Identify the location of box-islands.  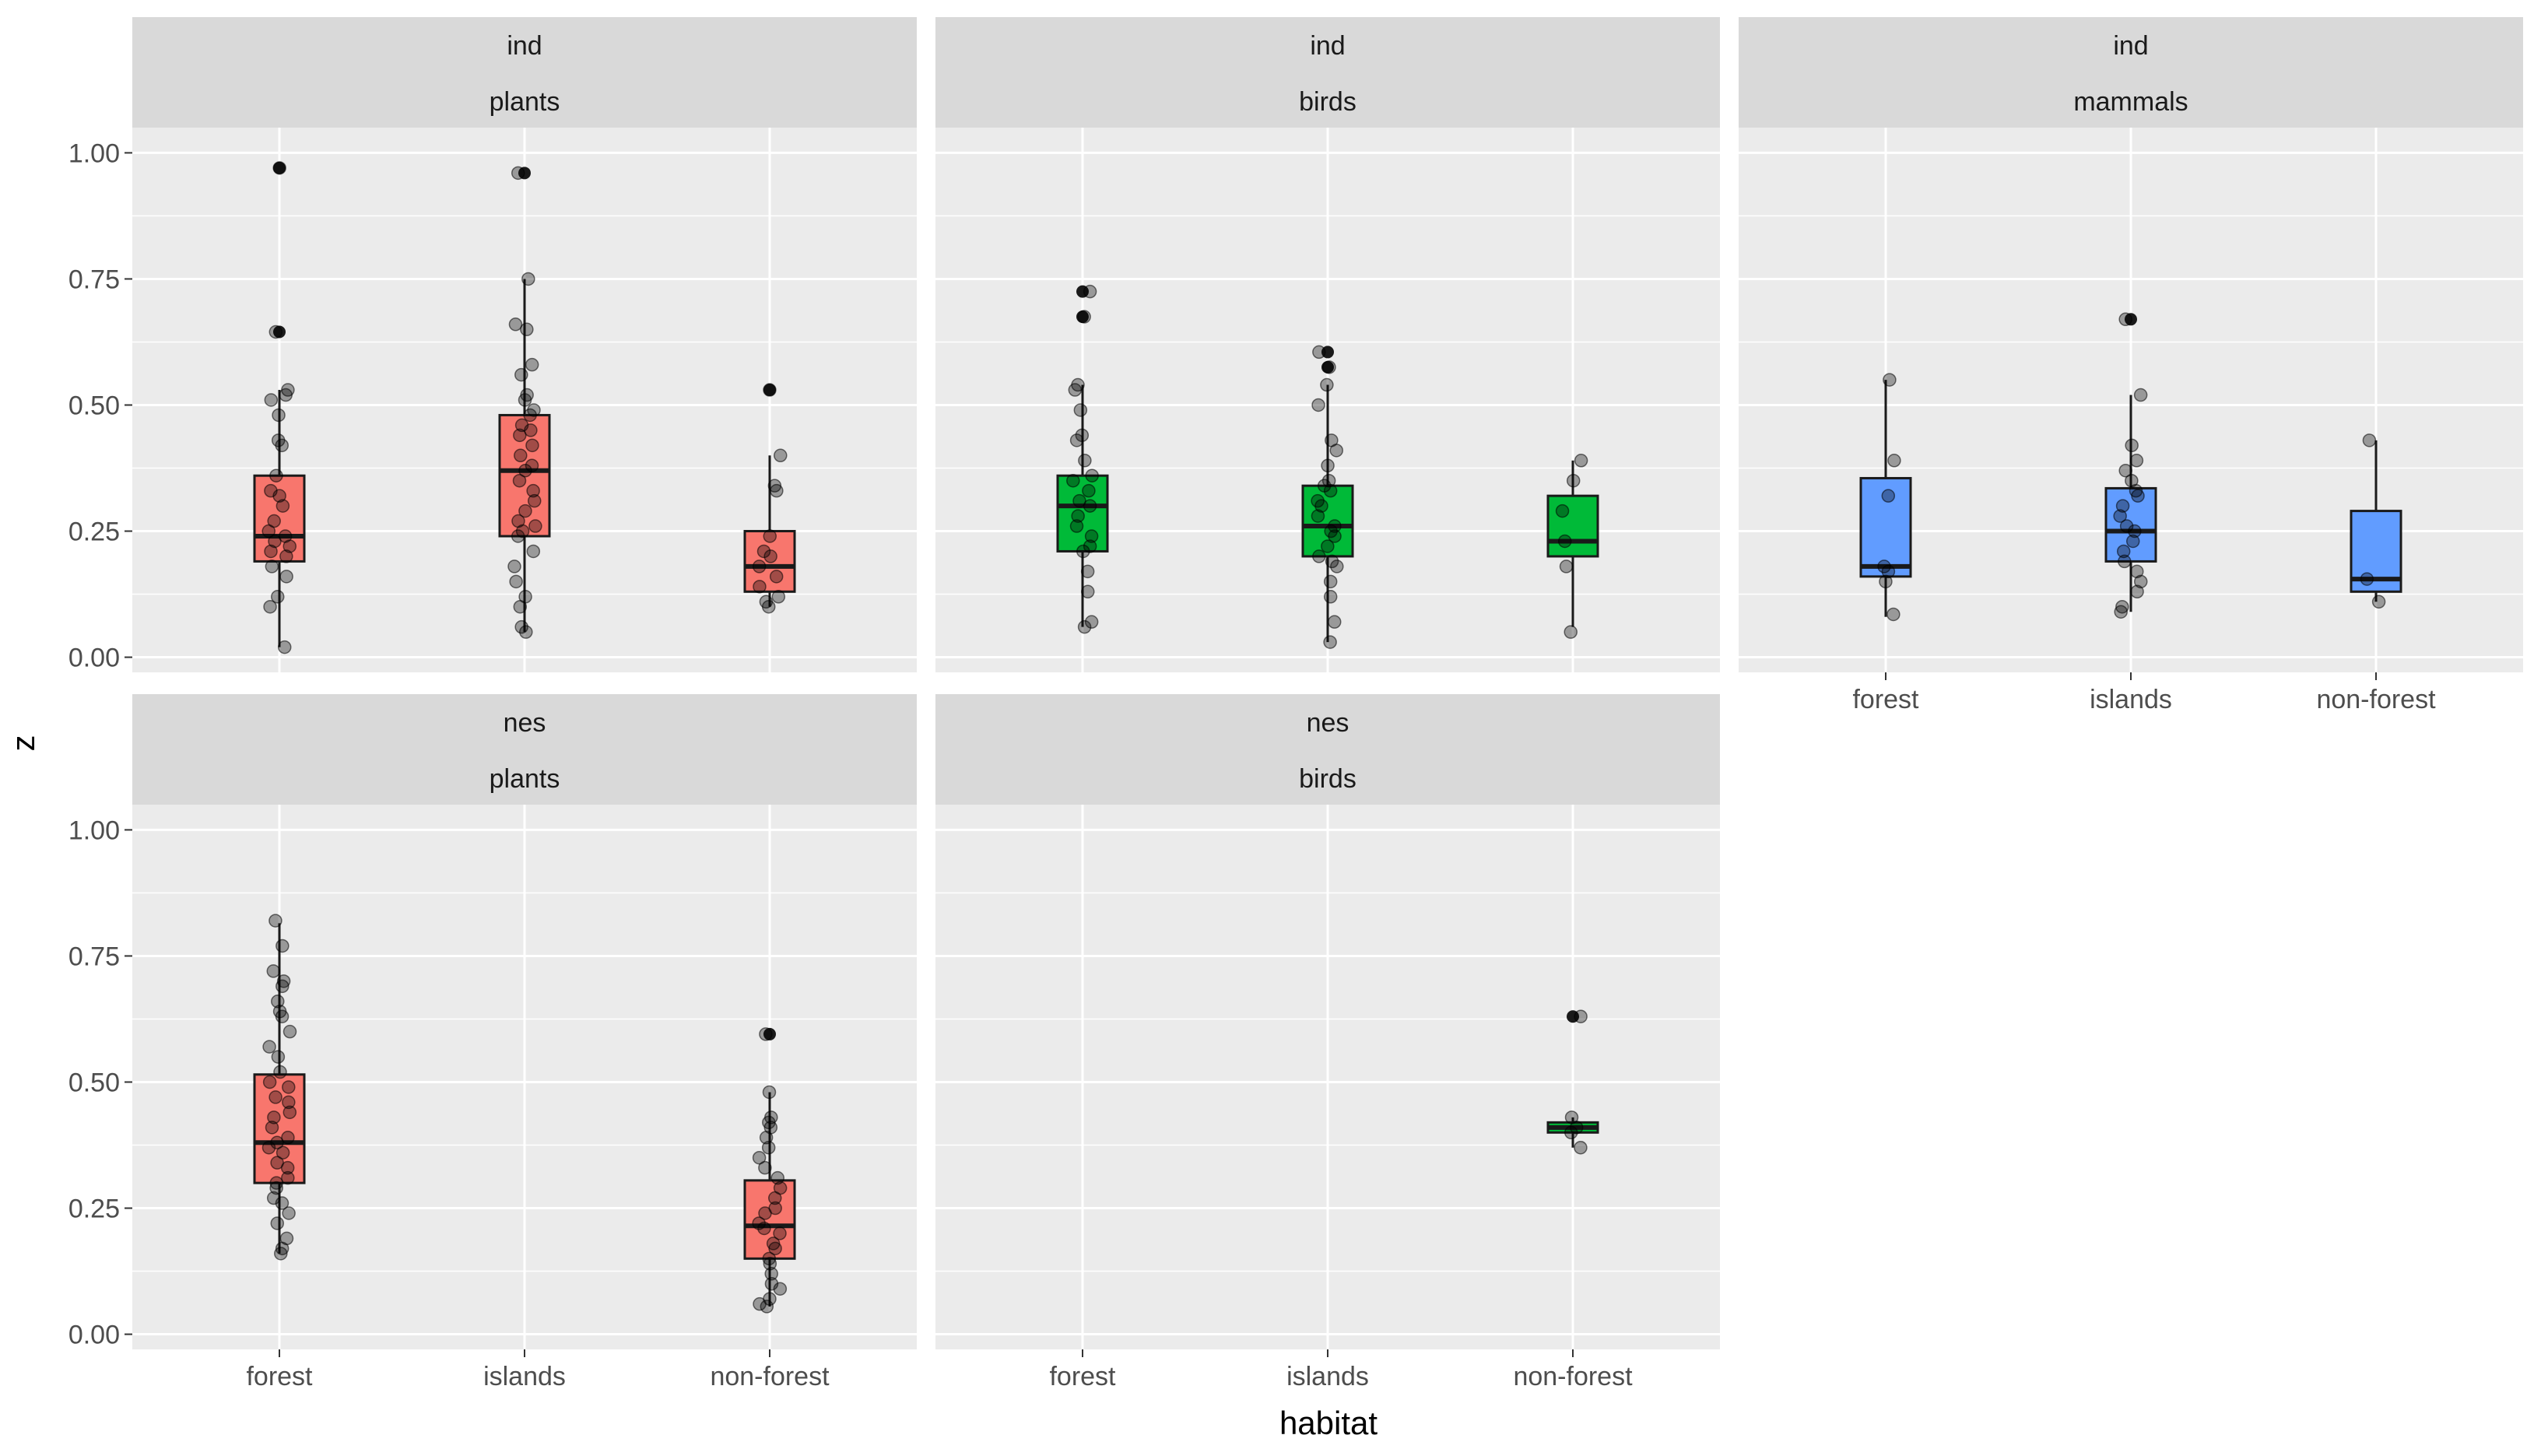
(2130, 465).